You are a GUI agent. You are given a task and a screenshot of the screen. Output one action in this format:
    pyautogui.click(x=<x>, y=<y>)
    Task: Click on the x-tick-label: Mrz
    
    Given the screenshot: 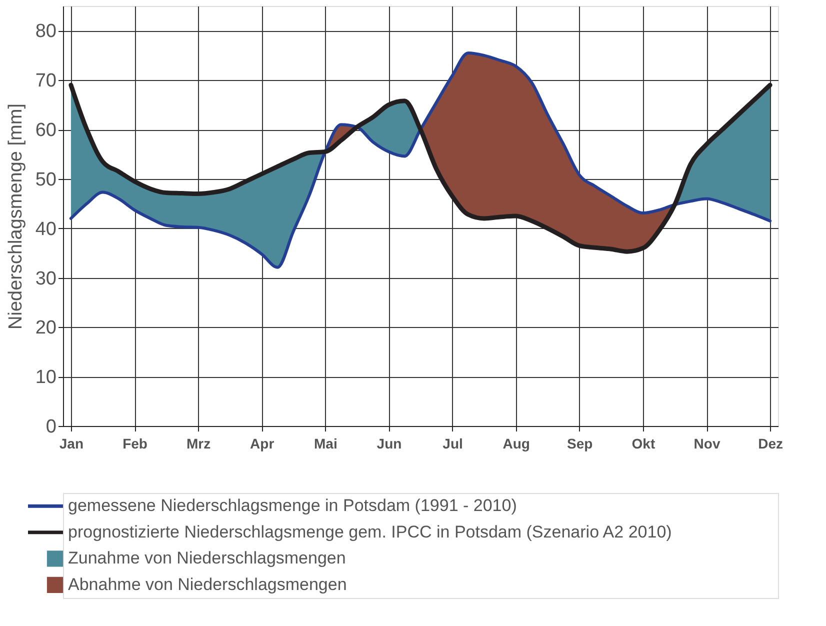 What is the action you would take?
    pyautogui.click(x=198, y=444)
    